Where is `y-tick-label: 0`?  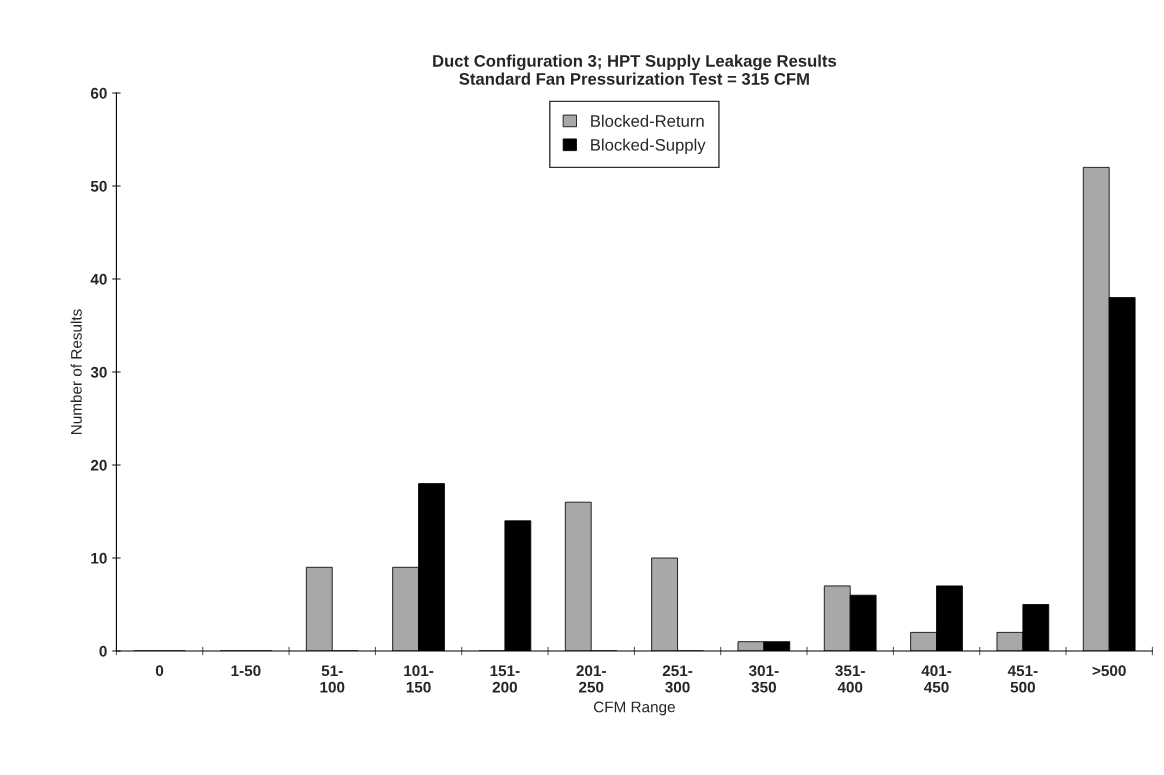 y-tick-label: 0 is located at coordinates (103, 651).